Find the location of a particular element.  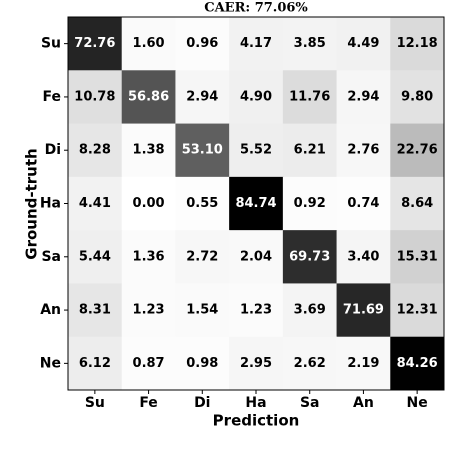

cell-label: 2.76 is located at coordinates (363, 150).